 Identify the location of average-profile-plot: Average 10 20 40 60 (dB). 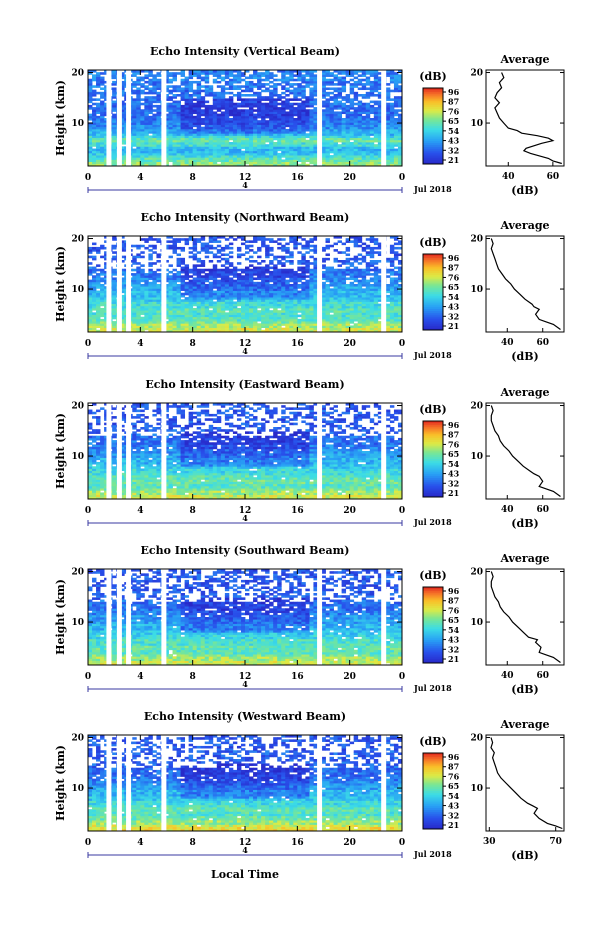
(517, 125).